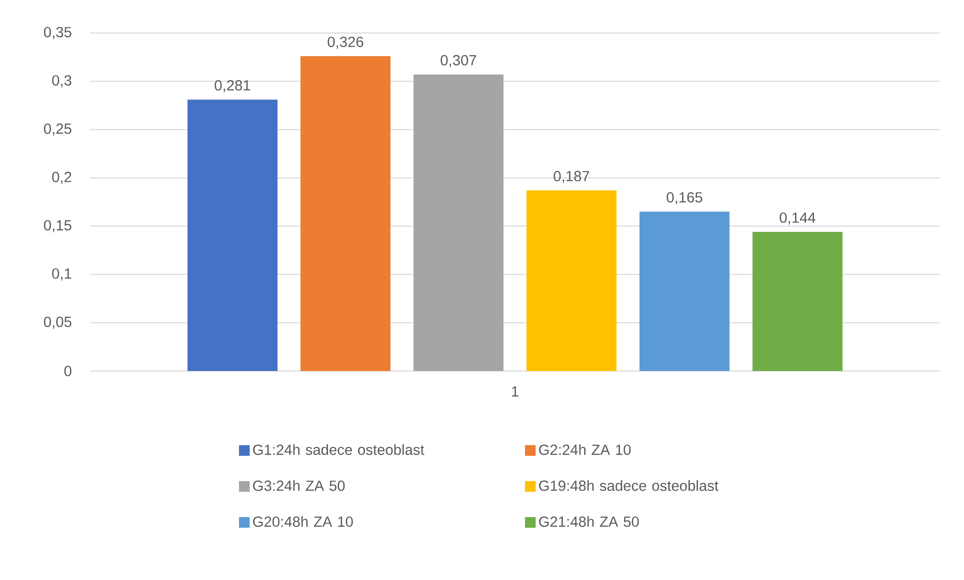 Image resolution: width=964 pixels, height=580 pixels. What do you see at coordinates (303, 521) in the screenshot?
I see `legend-label: G20:48h ZA 10` at bounding box center [303, 521].